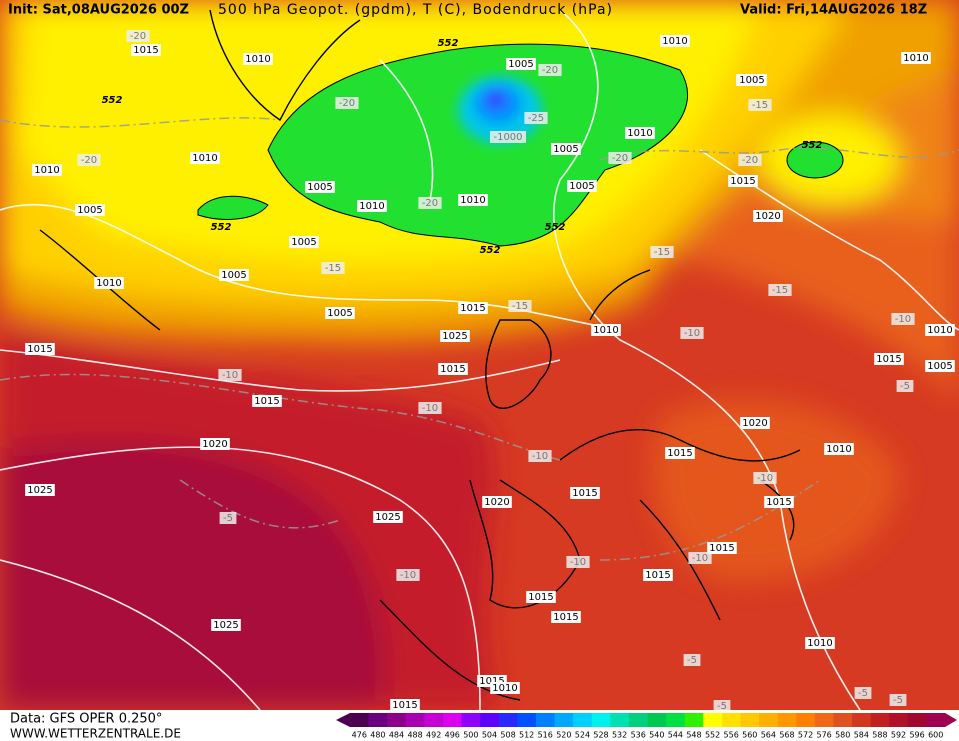 The height and width of the screenshot is (741, 959). What do you see at coordinates (805, 735) in the screenshot?
I see `colorbar-label: 572` at bounding box center [805, 735].